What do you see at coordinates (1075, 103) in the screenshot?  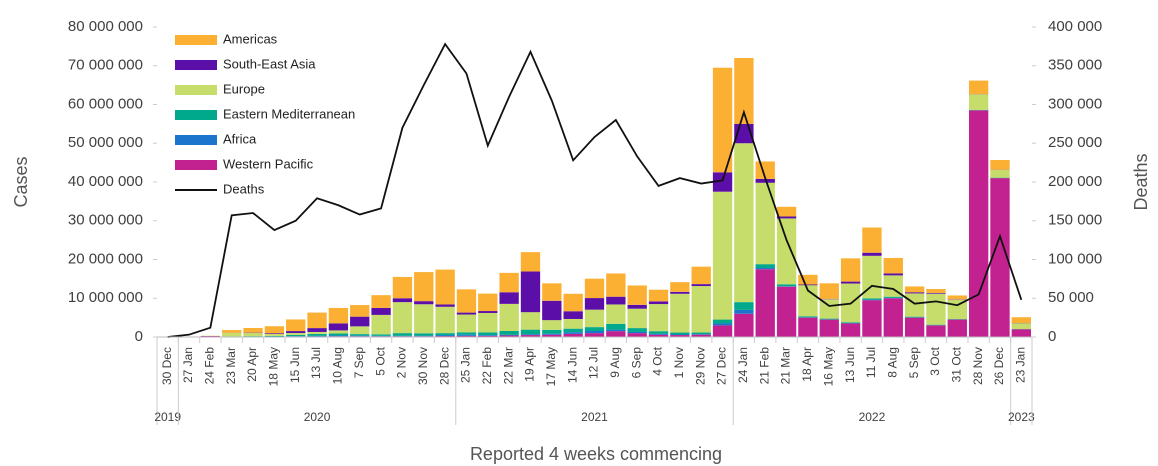 I see `y2-tick-label: 300 000` at bounding box center [1075, 103].